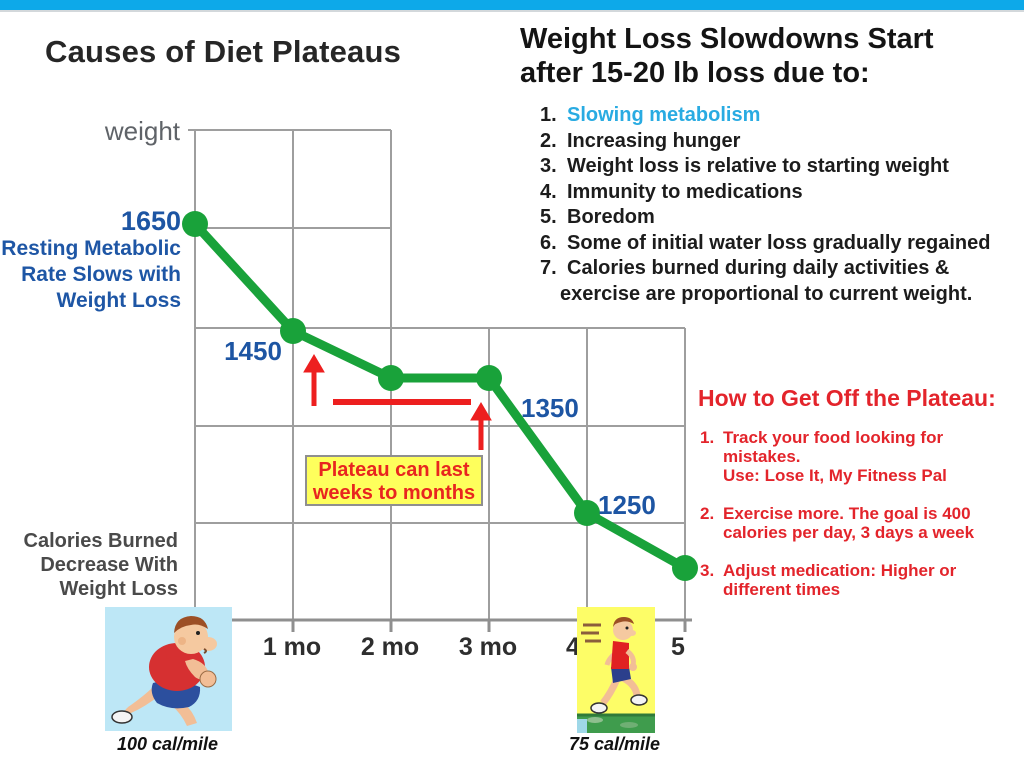 This screenshot has height=765, width=1024. What do you see at coordinates (616, 670) in the screenshot?
I see `fit-runner-image` at bounding box center [616, 670].